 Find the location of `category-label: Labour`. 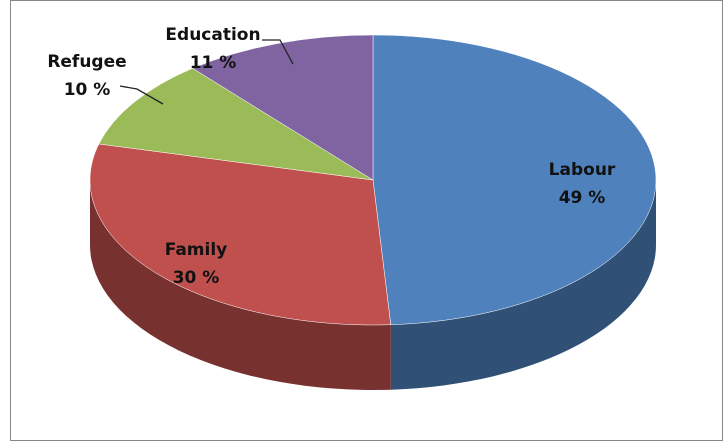

category-label: Labour is located at coordinates (582, 170).